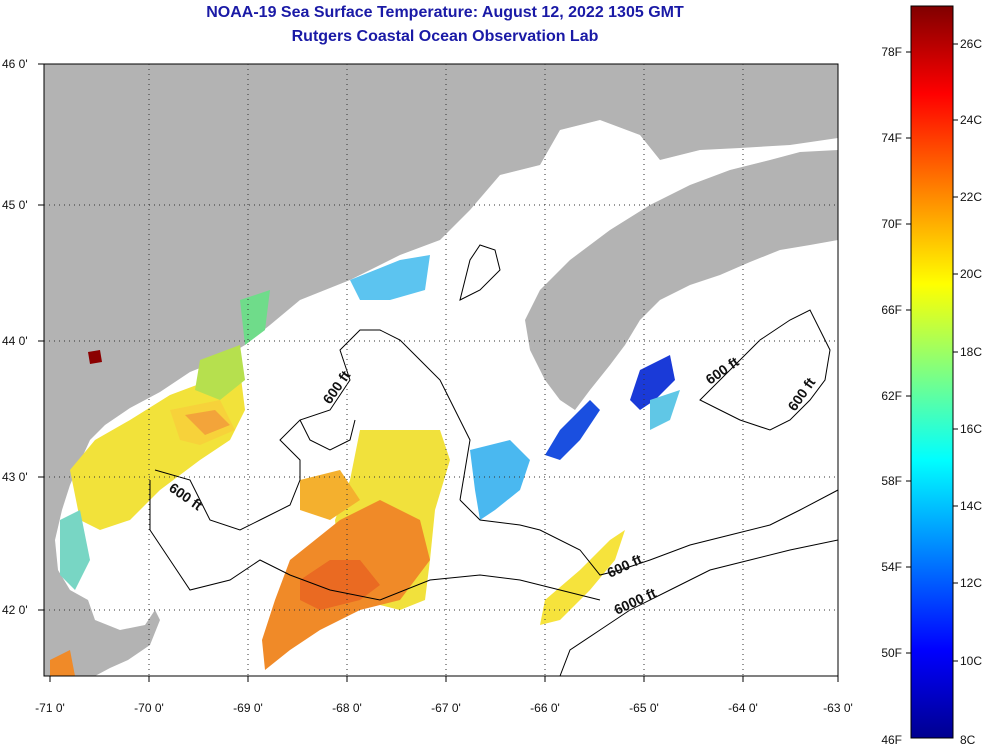  Describe the element at coordinates (971, 120) in the screenshot. I see `colorbar-c-label: 24C` at that location.